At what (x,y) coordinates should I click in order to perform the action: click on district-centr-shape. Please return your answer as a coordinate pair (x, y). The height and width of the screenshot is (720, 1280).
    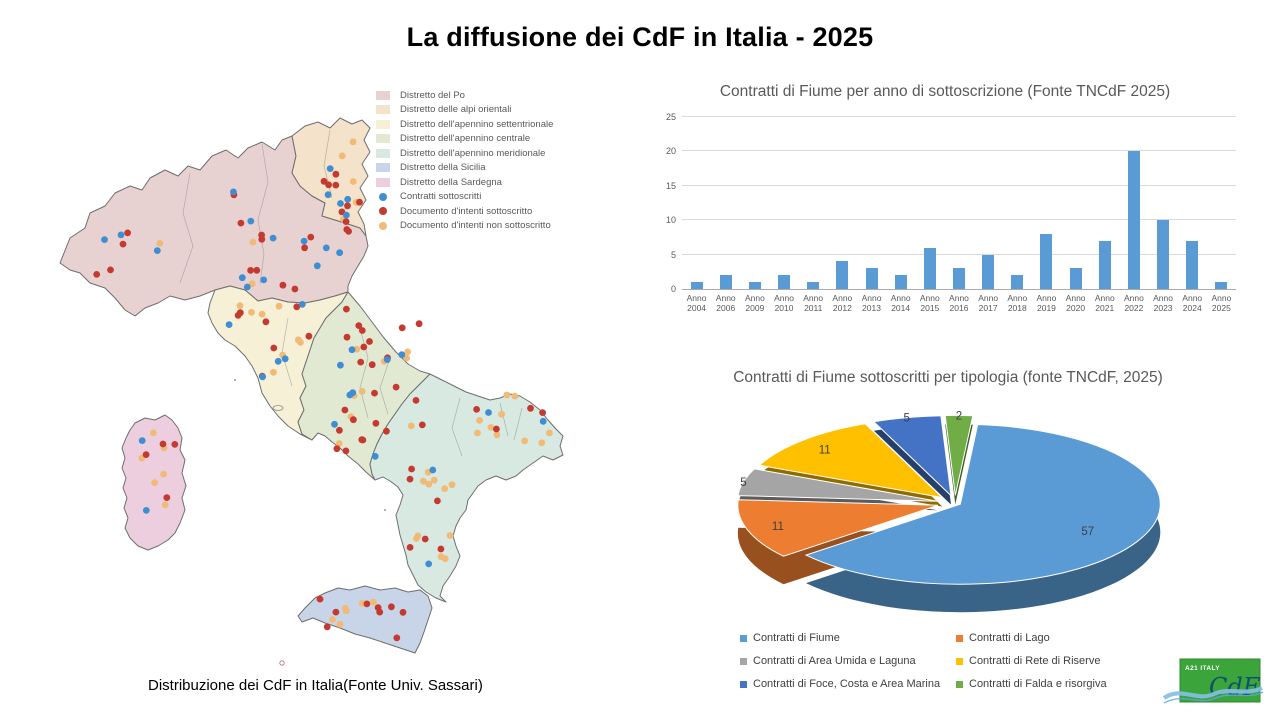
    Looking at the image, I should click on (364, 386).